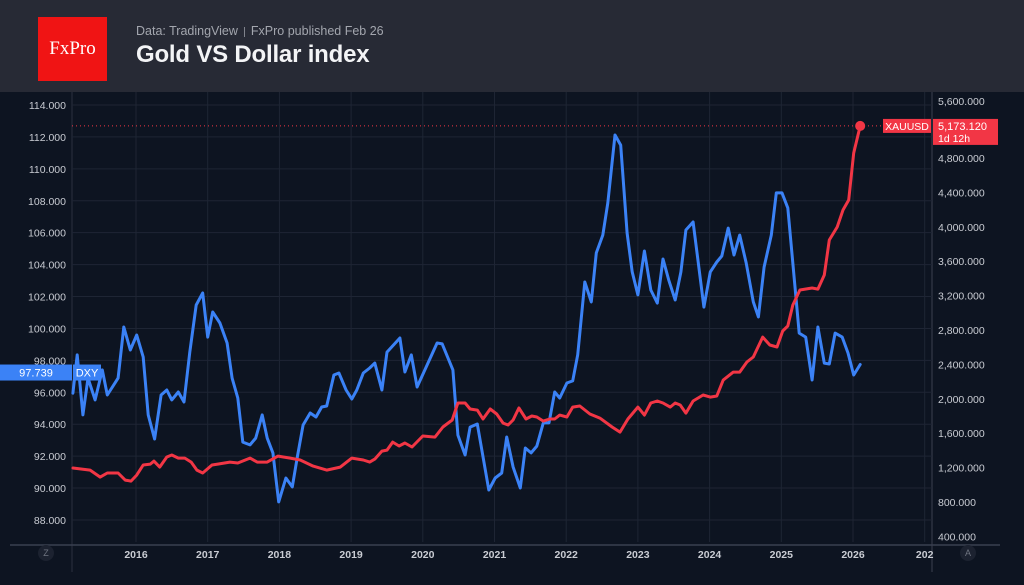 Image resolution: width=1024 pixels, height=585 pixels. Describe the element at coordinates (72, 49) in the screenshot. I see `fxpro-logo: FxPro` at that location.